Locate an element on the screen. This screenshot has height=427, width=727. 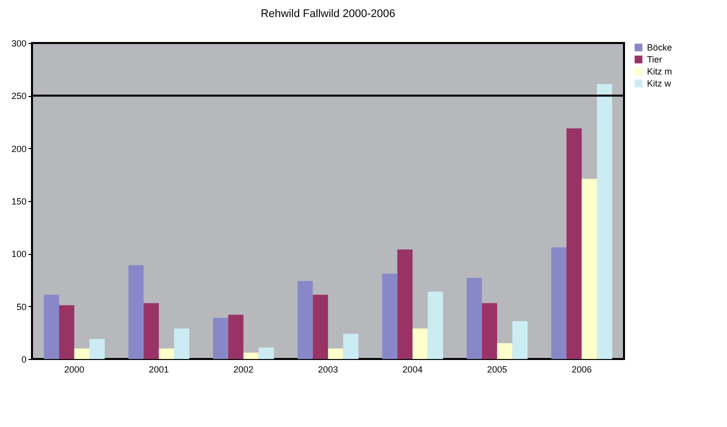
y-tick-label: 200 is located at coordinates (18, 149).